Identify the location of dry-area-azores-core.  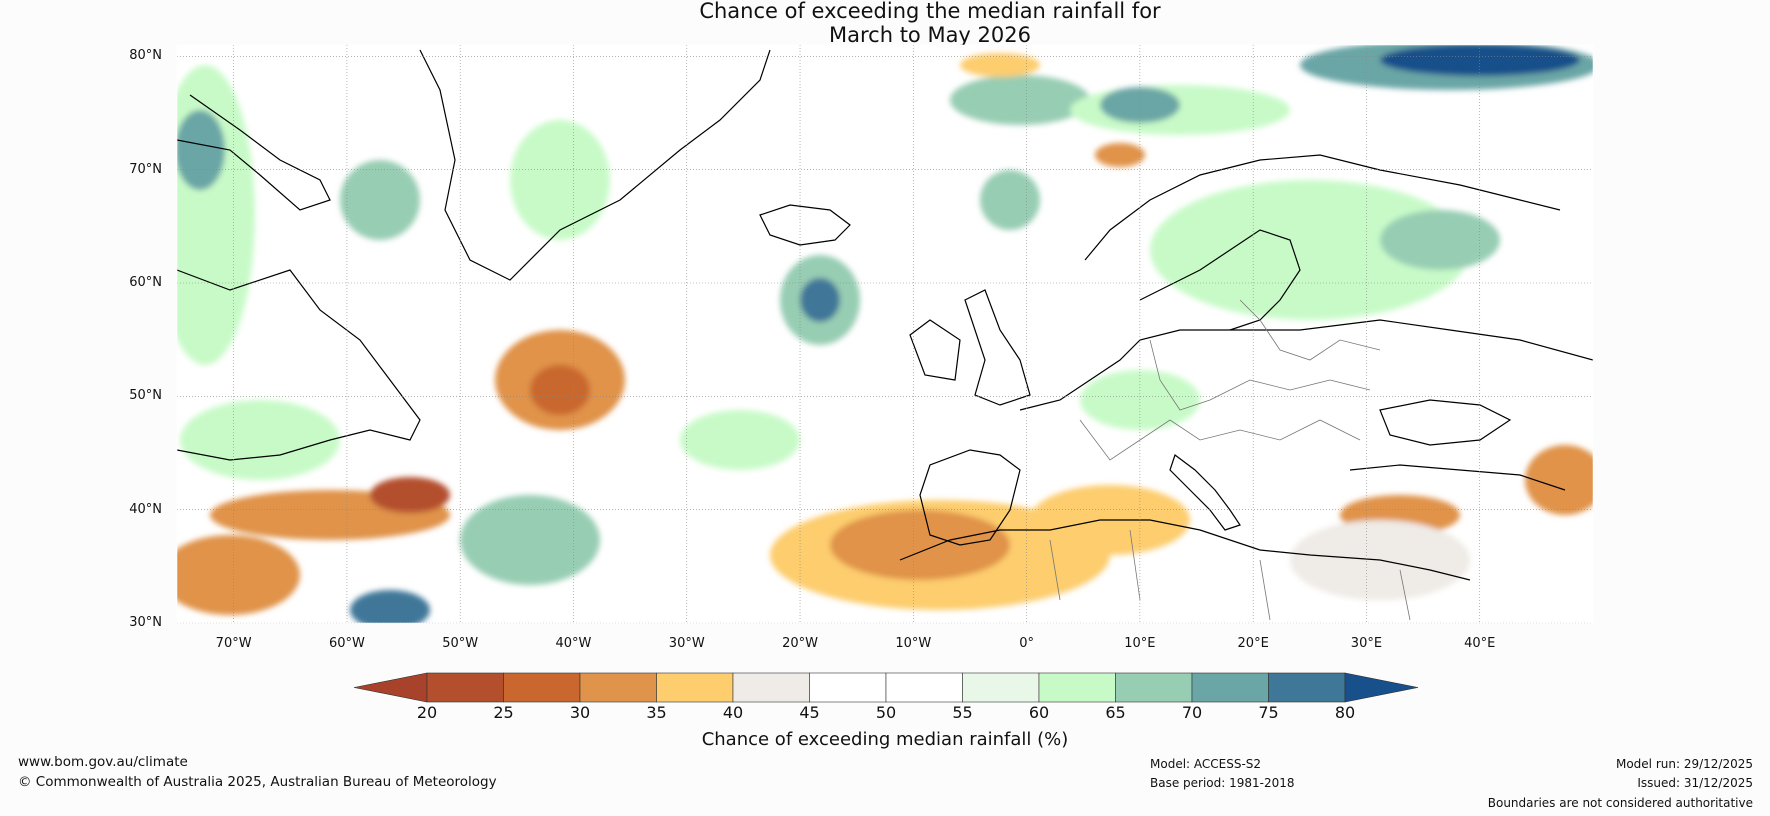
(410, 495).